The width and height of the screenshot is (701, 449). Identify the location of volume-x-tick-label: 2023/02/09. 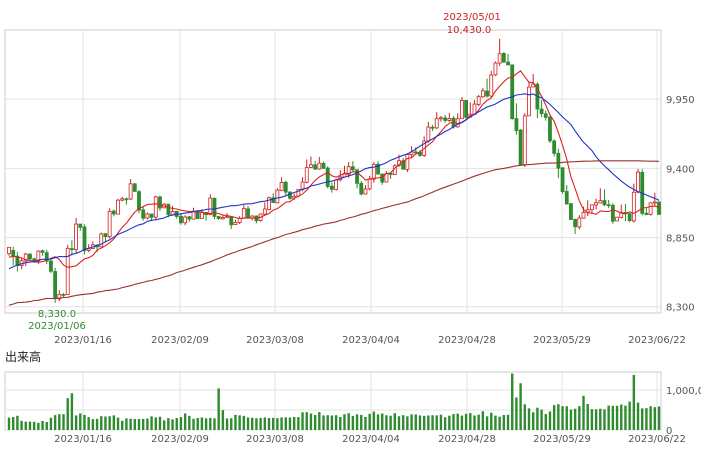
(180, 439).